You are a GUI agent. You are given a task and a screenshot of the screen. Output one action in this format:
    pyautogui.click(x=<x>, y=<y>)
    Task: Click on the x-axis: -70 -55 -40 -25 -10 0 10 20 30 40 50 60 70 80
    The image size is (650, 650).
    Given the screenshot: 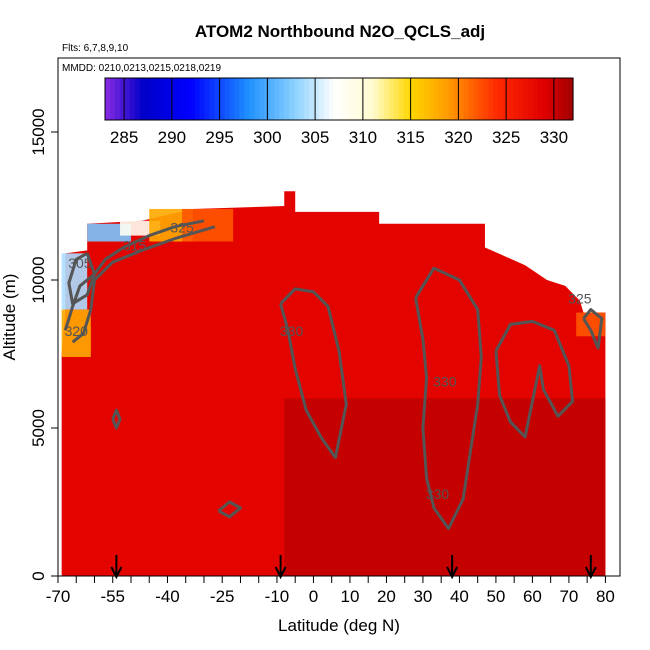 What is the action you would take?
    pyautogui.click(x=330, y=591)
    